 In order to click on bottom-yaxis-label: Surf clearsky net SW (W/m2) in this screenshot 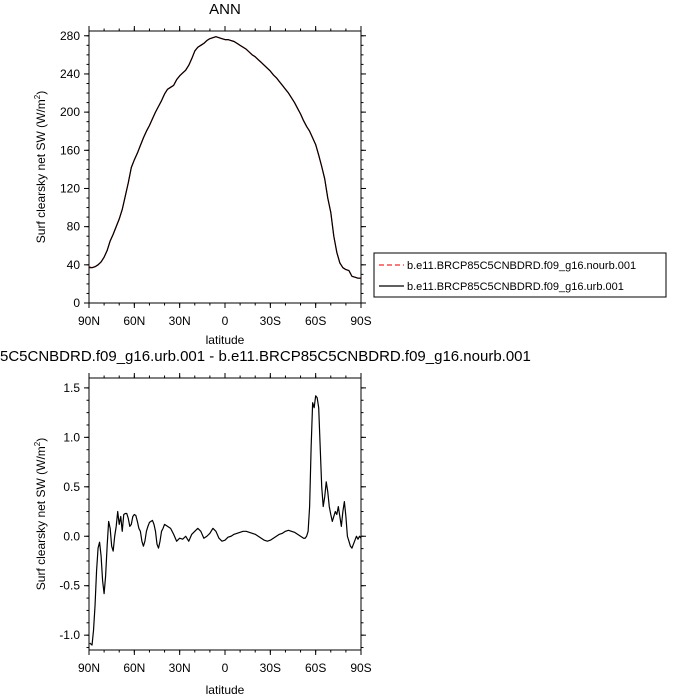, I will do `click(40, 514)`.